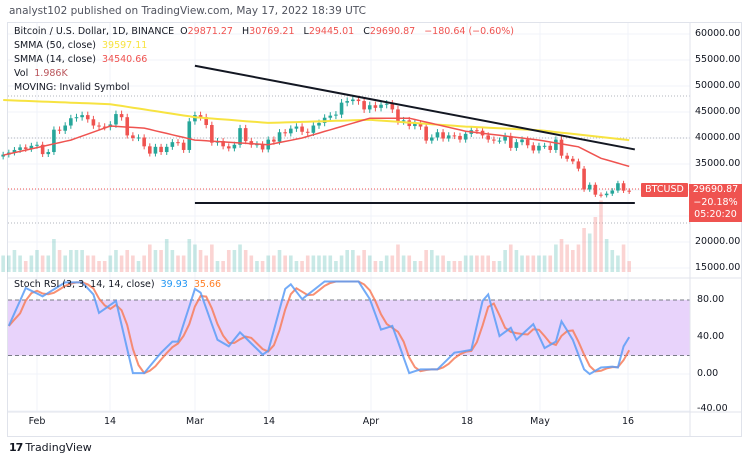 Image resolution: width=750 pixels, height=462 pixels. Describe the element at coordinates (316, 142) in the screenshot. I see `smma14-line` at that location.